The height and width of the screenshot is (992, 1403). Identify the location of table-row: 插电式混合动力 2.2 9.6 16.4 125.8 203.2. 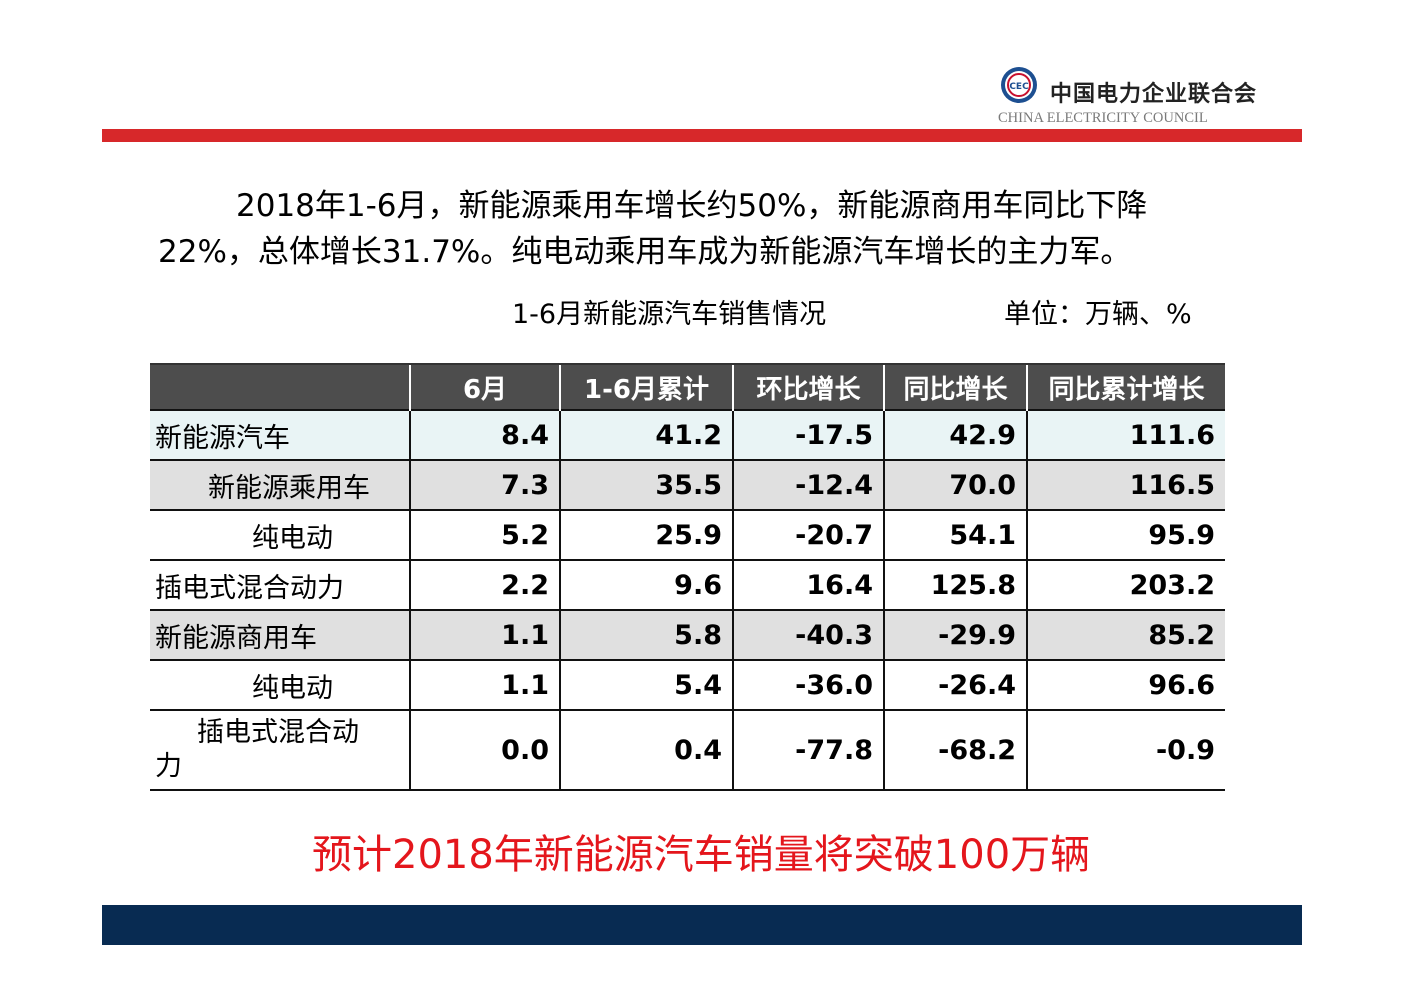
(687, 584).